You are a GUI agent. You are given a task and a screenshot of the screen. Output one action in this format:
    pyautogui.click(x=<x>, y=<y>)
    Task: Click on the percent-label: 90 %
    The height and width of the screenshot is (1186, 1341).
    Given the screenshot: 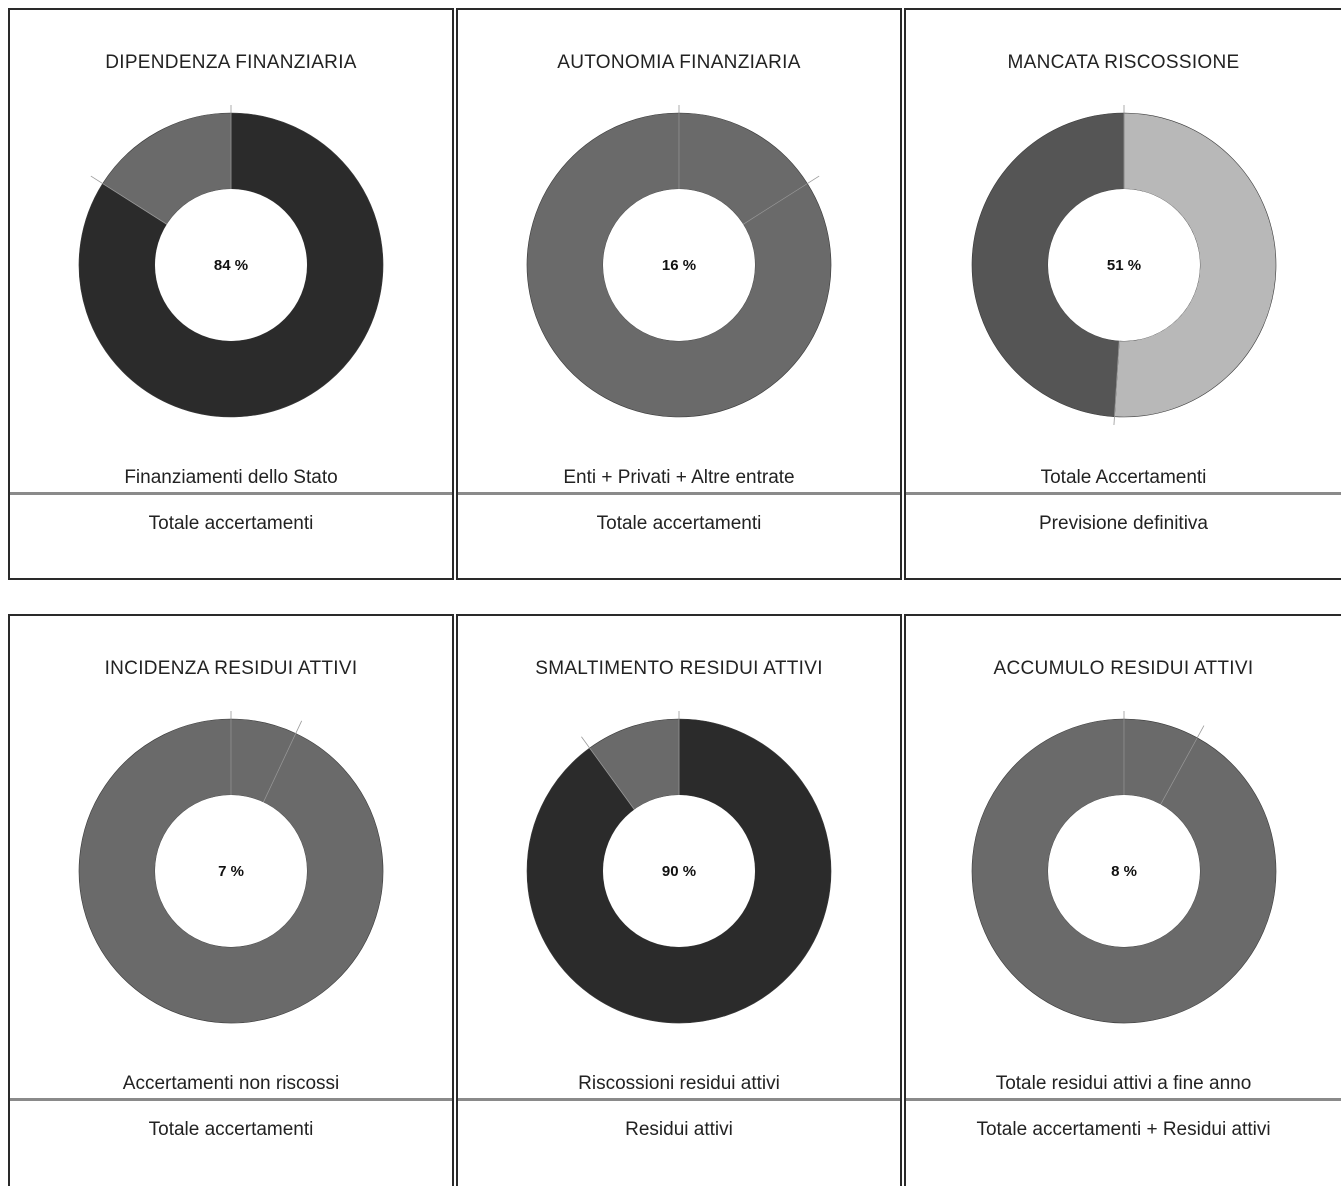 What is the action you would take?
    pyautogui.click(x=679, y=871)
    